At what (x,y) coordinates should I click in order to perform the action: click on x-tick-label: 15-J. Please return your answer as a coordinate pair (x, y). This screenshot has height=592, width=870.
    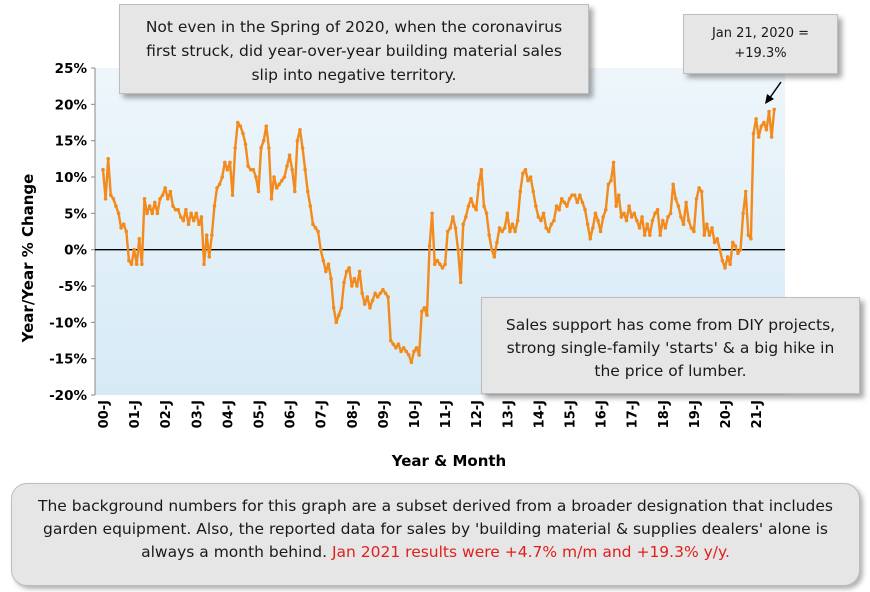
    Looking at the image, I should click on (571, 414).